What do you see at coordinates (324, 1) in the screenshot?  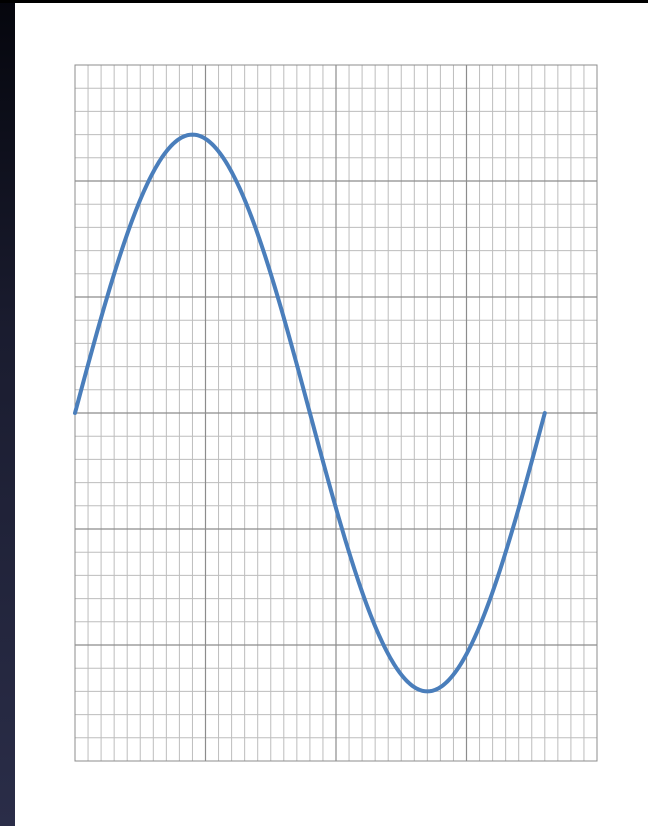 I see `top-edge-shading` at bounding box center [324, 1].